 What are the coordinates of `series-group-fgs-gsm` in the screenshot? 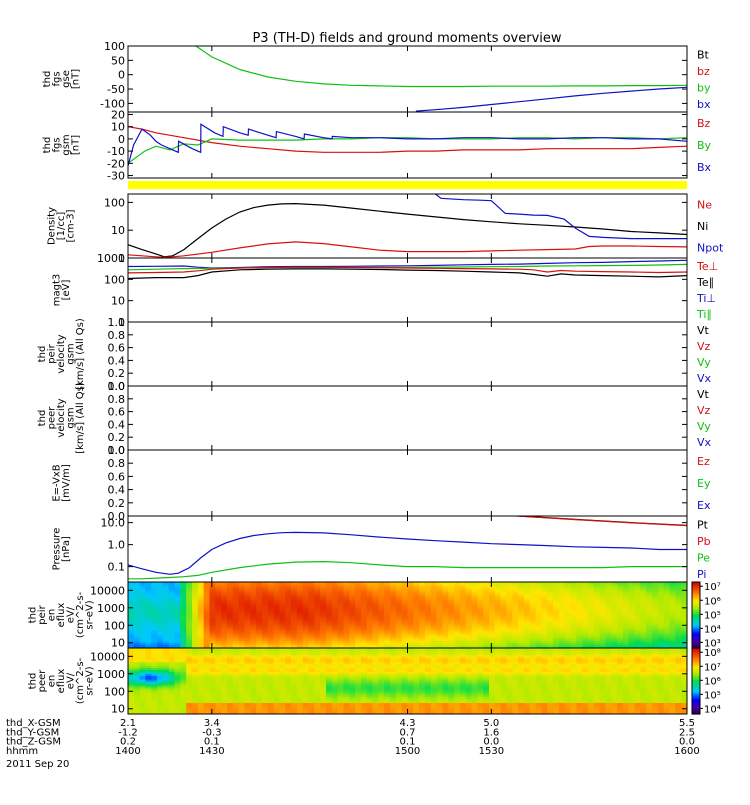 It's located at (407, 145).